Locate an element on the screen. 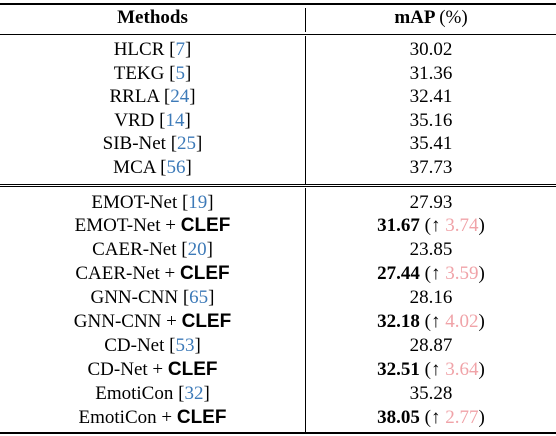  table-row: CAER-Net + CLEF 27.44 (↑ 3.59) is located at coordinates (278, 274).